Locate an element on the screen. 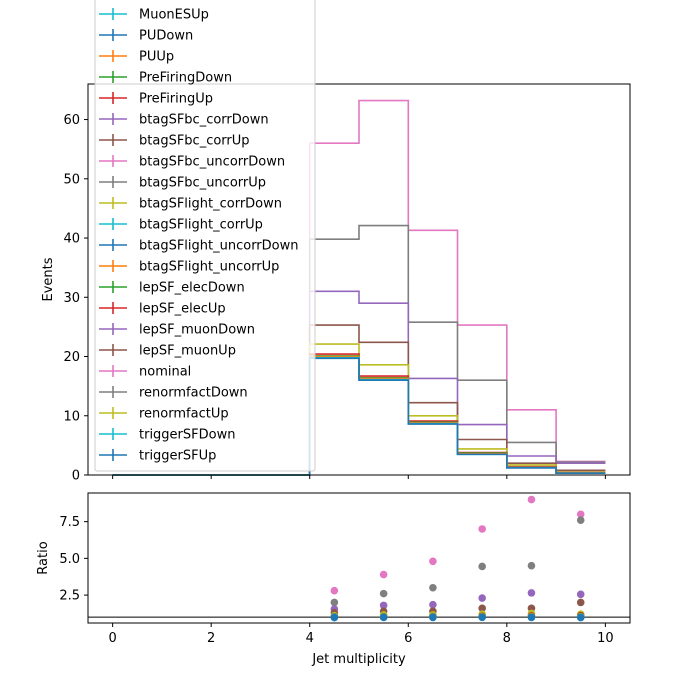 This screenshot has height=700, width=700. legend-label: PreFiringUp is located at coordinates (176, 99).